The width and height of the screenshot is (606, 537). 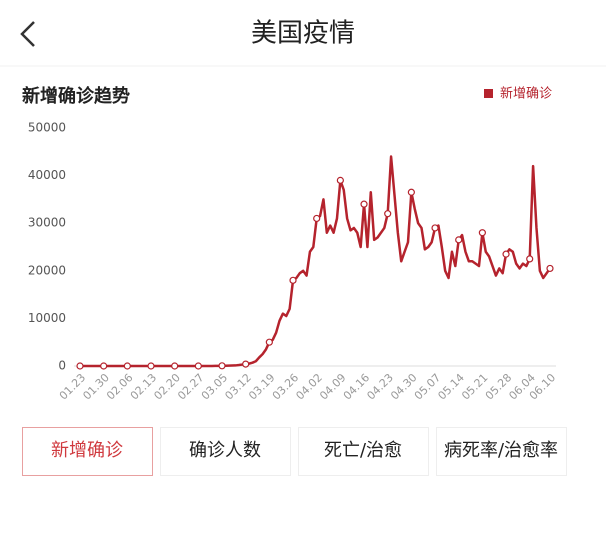 I want to click on chart-title: 新增确诊趋势, so click(x=76, y=96).